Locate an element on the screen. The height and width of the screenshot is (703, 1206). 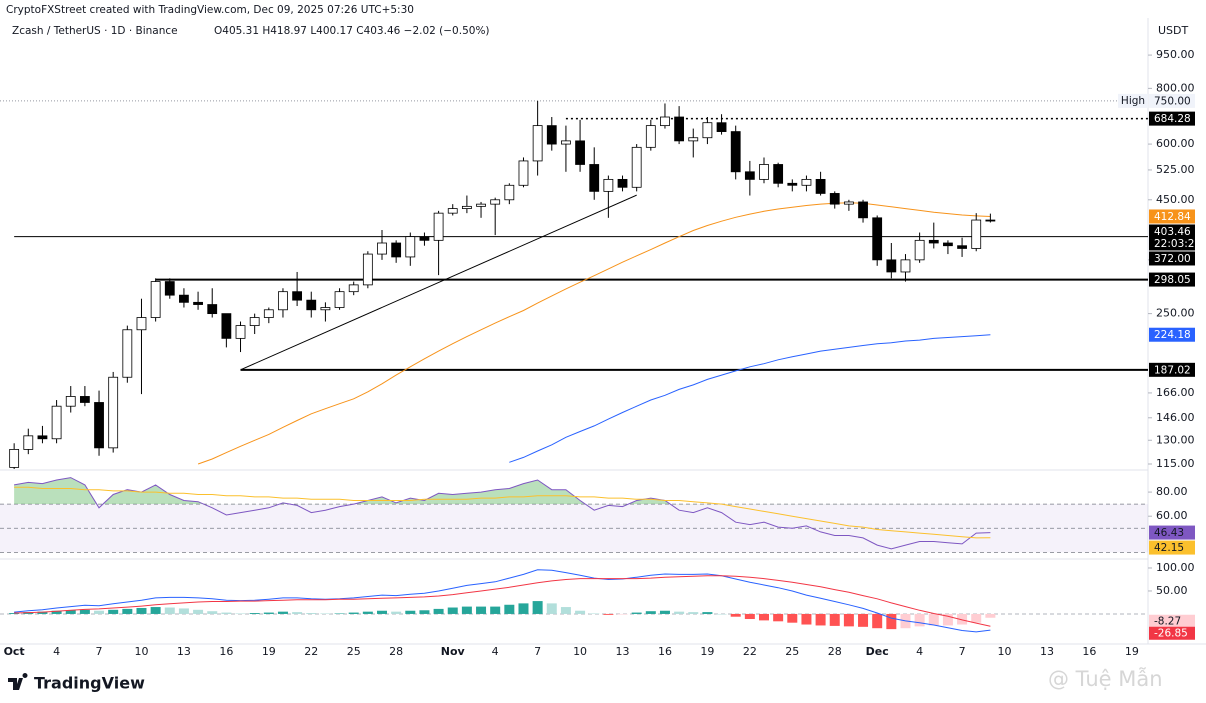
y-tick-label: 146.00 is located at coordinates (1175, 417).